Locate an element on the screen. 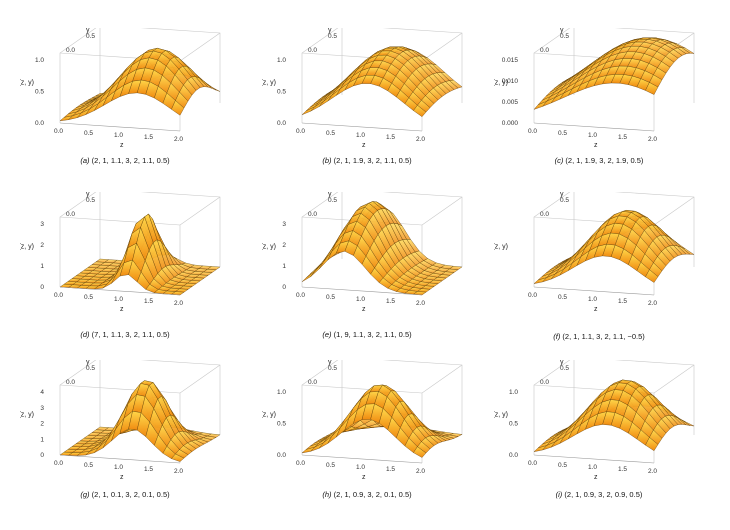  panel-caption: (d) (7, 1, 1.1, 3, 2, 1.1, 0.5) is located at coordinates (125, 334).